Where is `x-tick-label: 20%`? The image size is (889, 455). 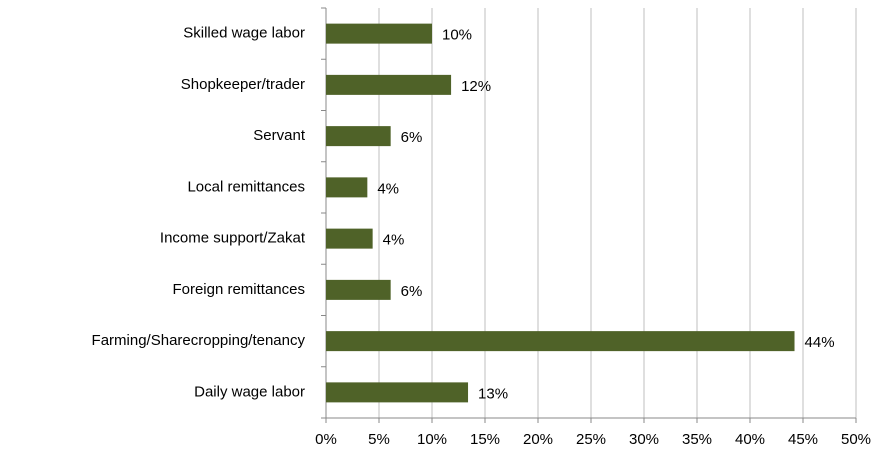
x-tick-label: 20% is located at coordinates (538, 439).